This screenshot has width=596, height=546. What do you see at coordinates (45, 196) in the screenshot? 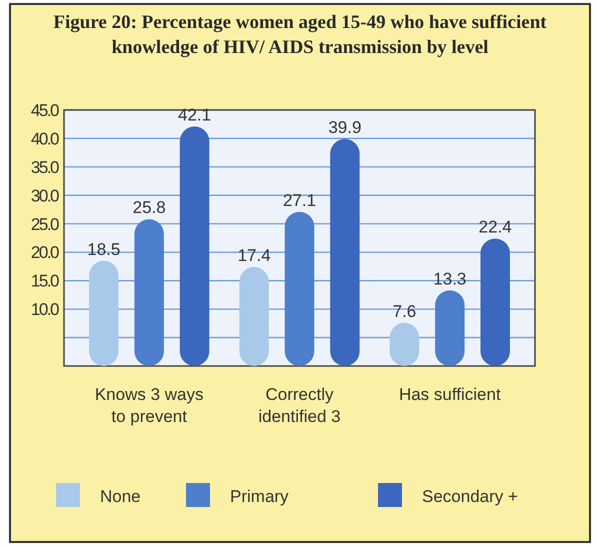
I see `y-tick-label: 30.0` at bounding box center [45, 196].